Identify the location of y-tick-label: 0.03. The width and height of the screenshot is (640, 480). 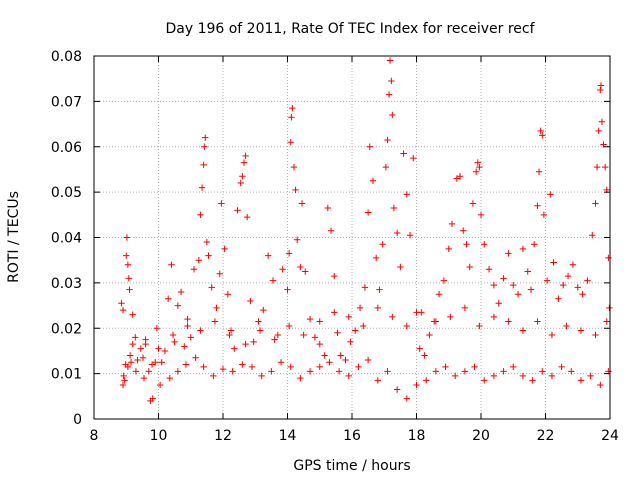
(66, 284).